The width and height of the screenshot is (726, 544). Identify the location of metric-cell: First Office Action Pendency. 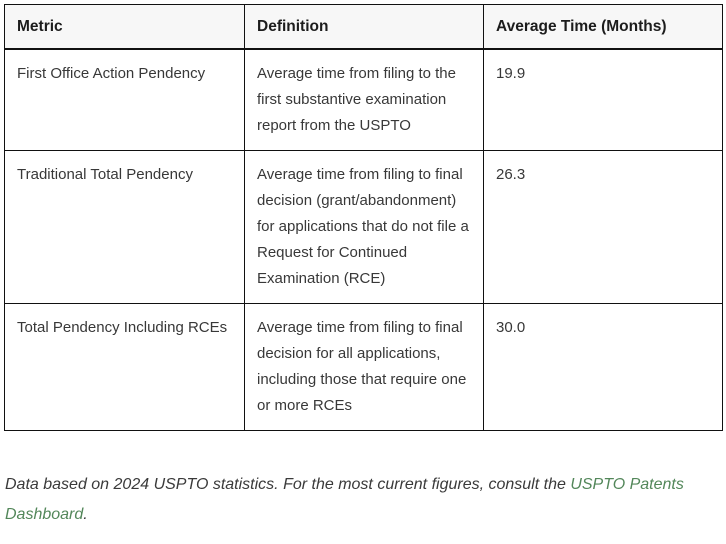
(124, 99).